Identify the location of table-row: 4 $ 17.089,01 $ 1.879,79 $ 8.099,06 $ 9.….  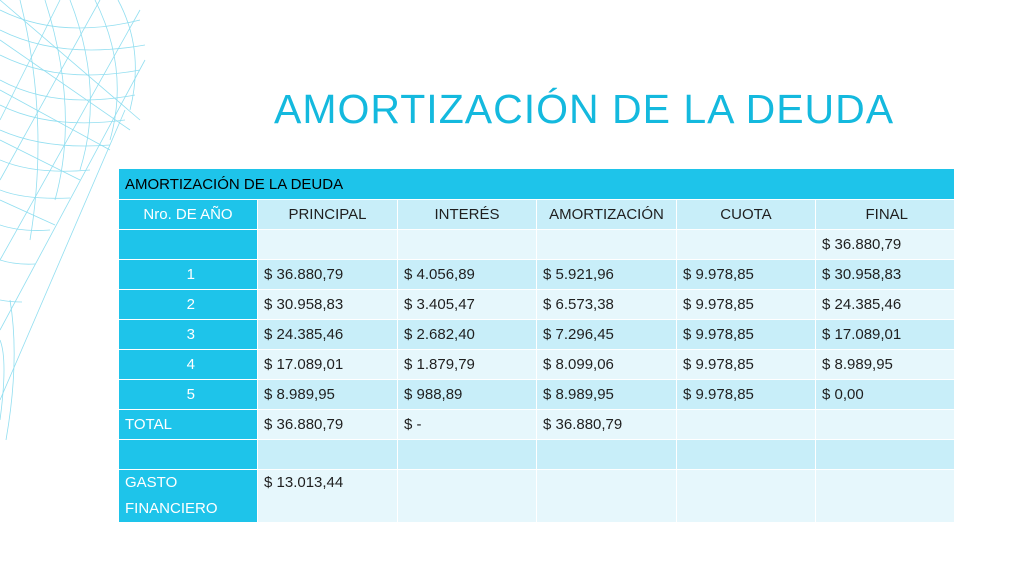
(536, 364).